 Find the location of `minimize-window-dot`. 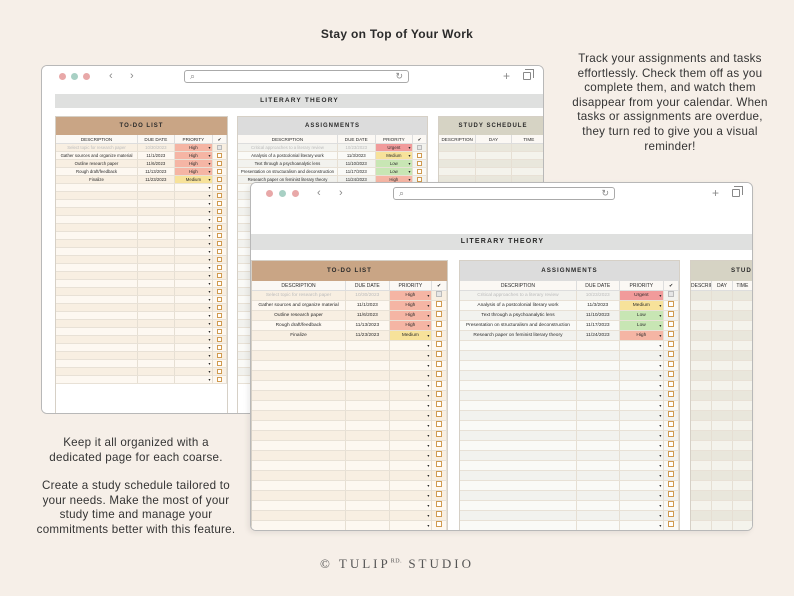

minimize-window-dot is located at coordinates (74, 76).